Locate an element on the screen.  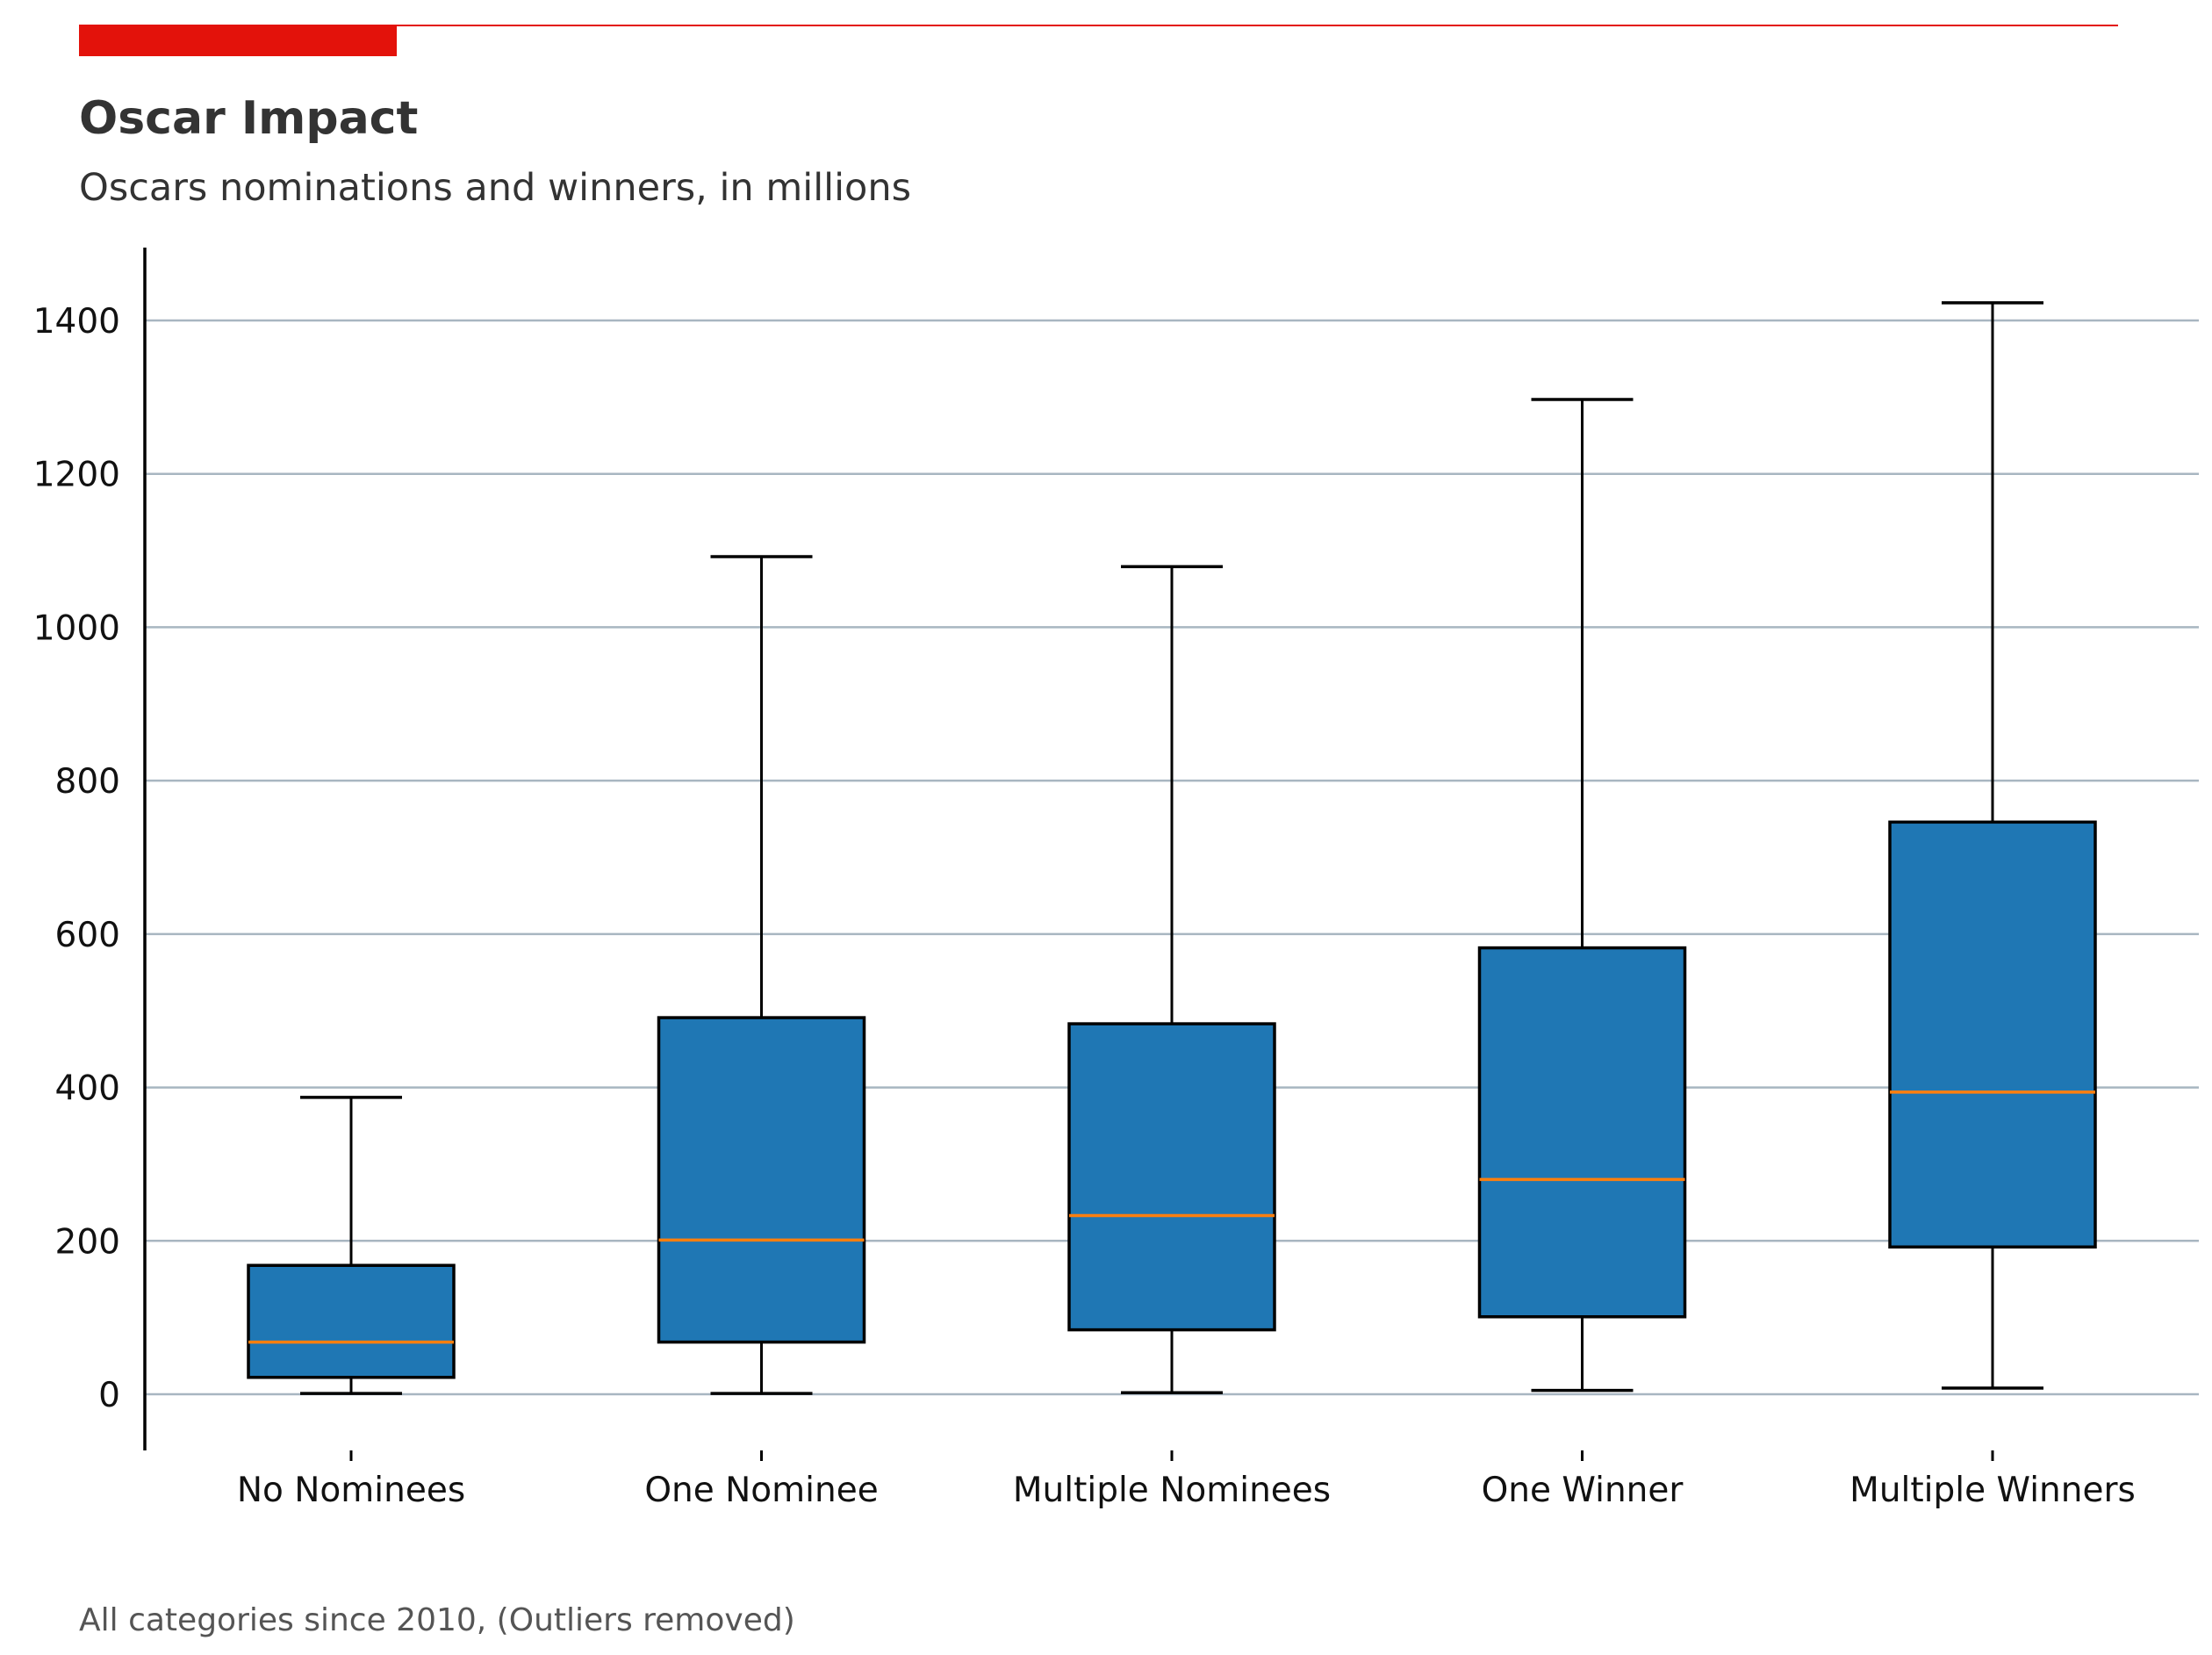
y-tick-label-0: 0 is located at coordinates (109, 1395).